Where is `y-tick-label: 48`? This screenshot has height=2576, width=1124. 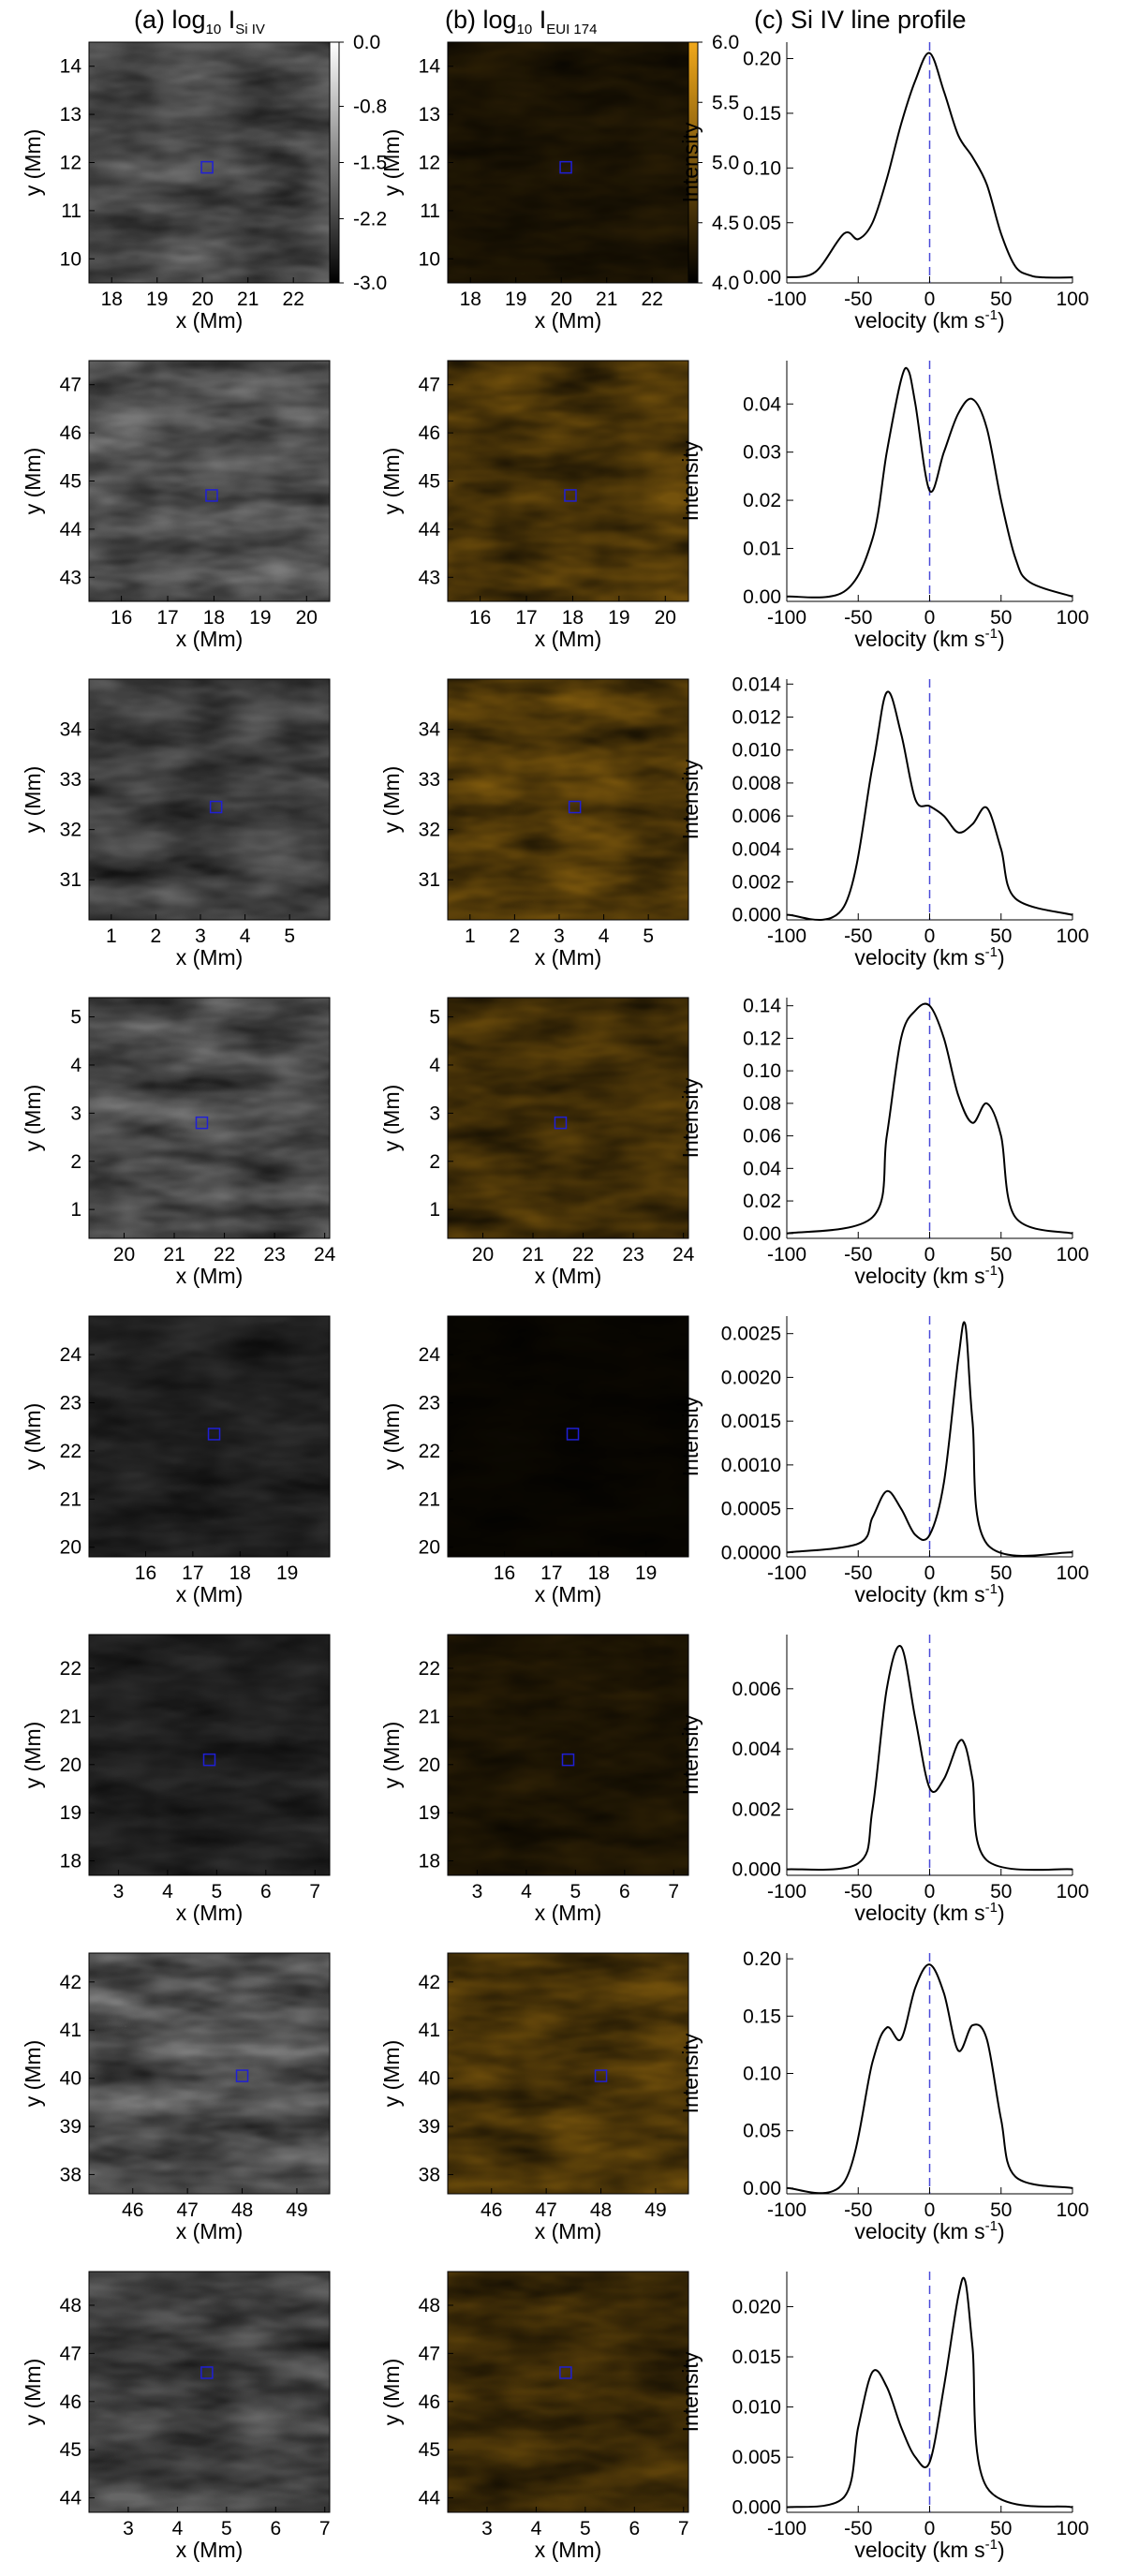 y-tick-label: 48 is located at coordinates (70, 2306).